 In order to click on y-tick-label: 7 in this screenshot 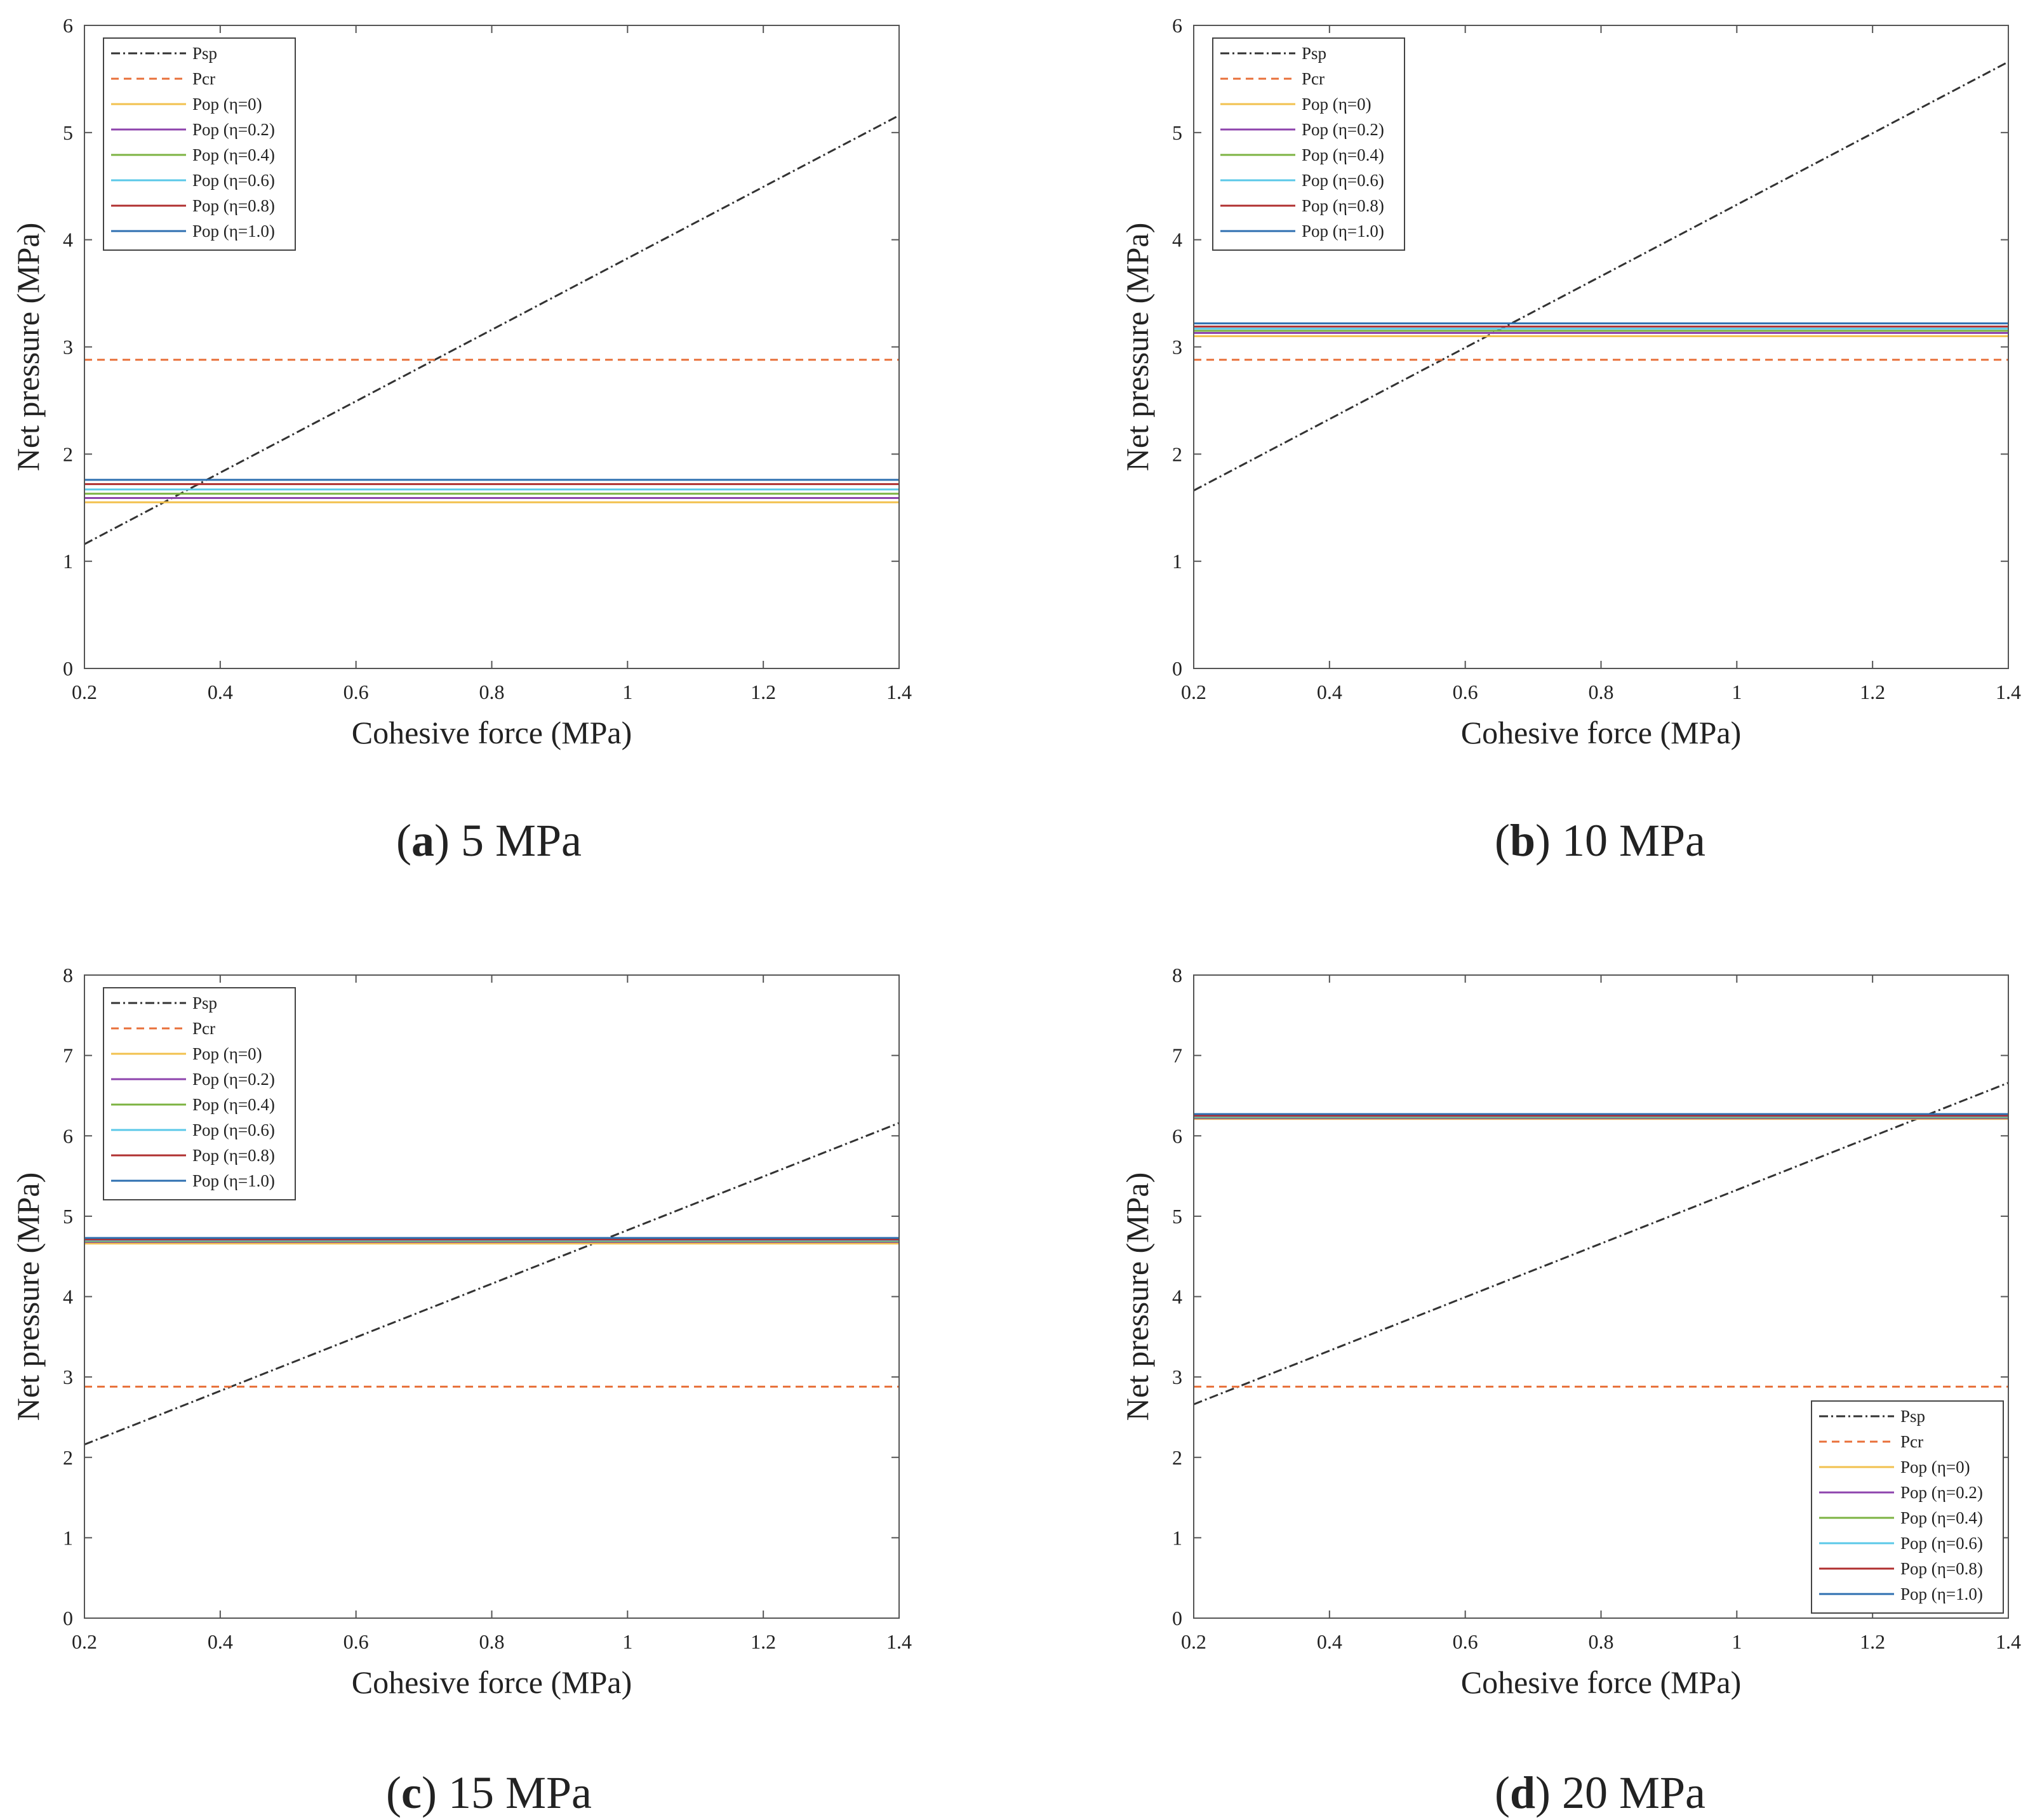, I will do `click(68, 1055)`.